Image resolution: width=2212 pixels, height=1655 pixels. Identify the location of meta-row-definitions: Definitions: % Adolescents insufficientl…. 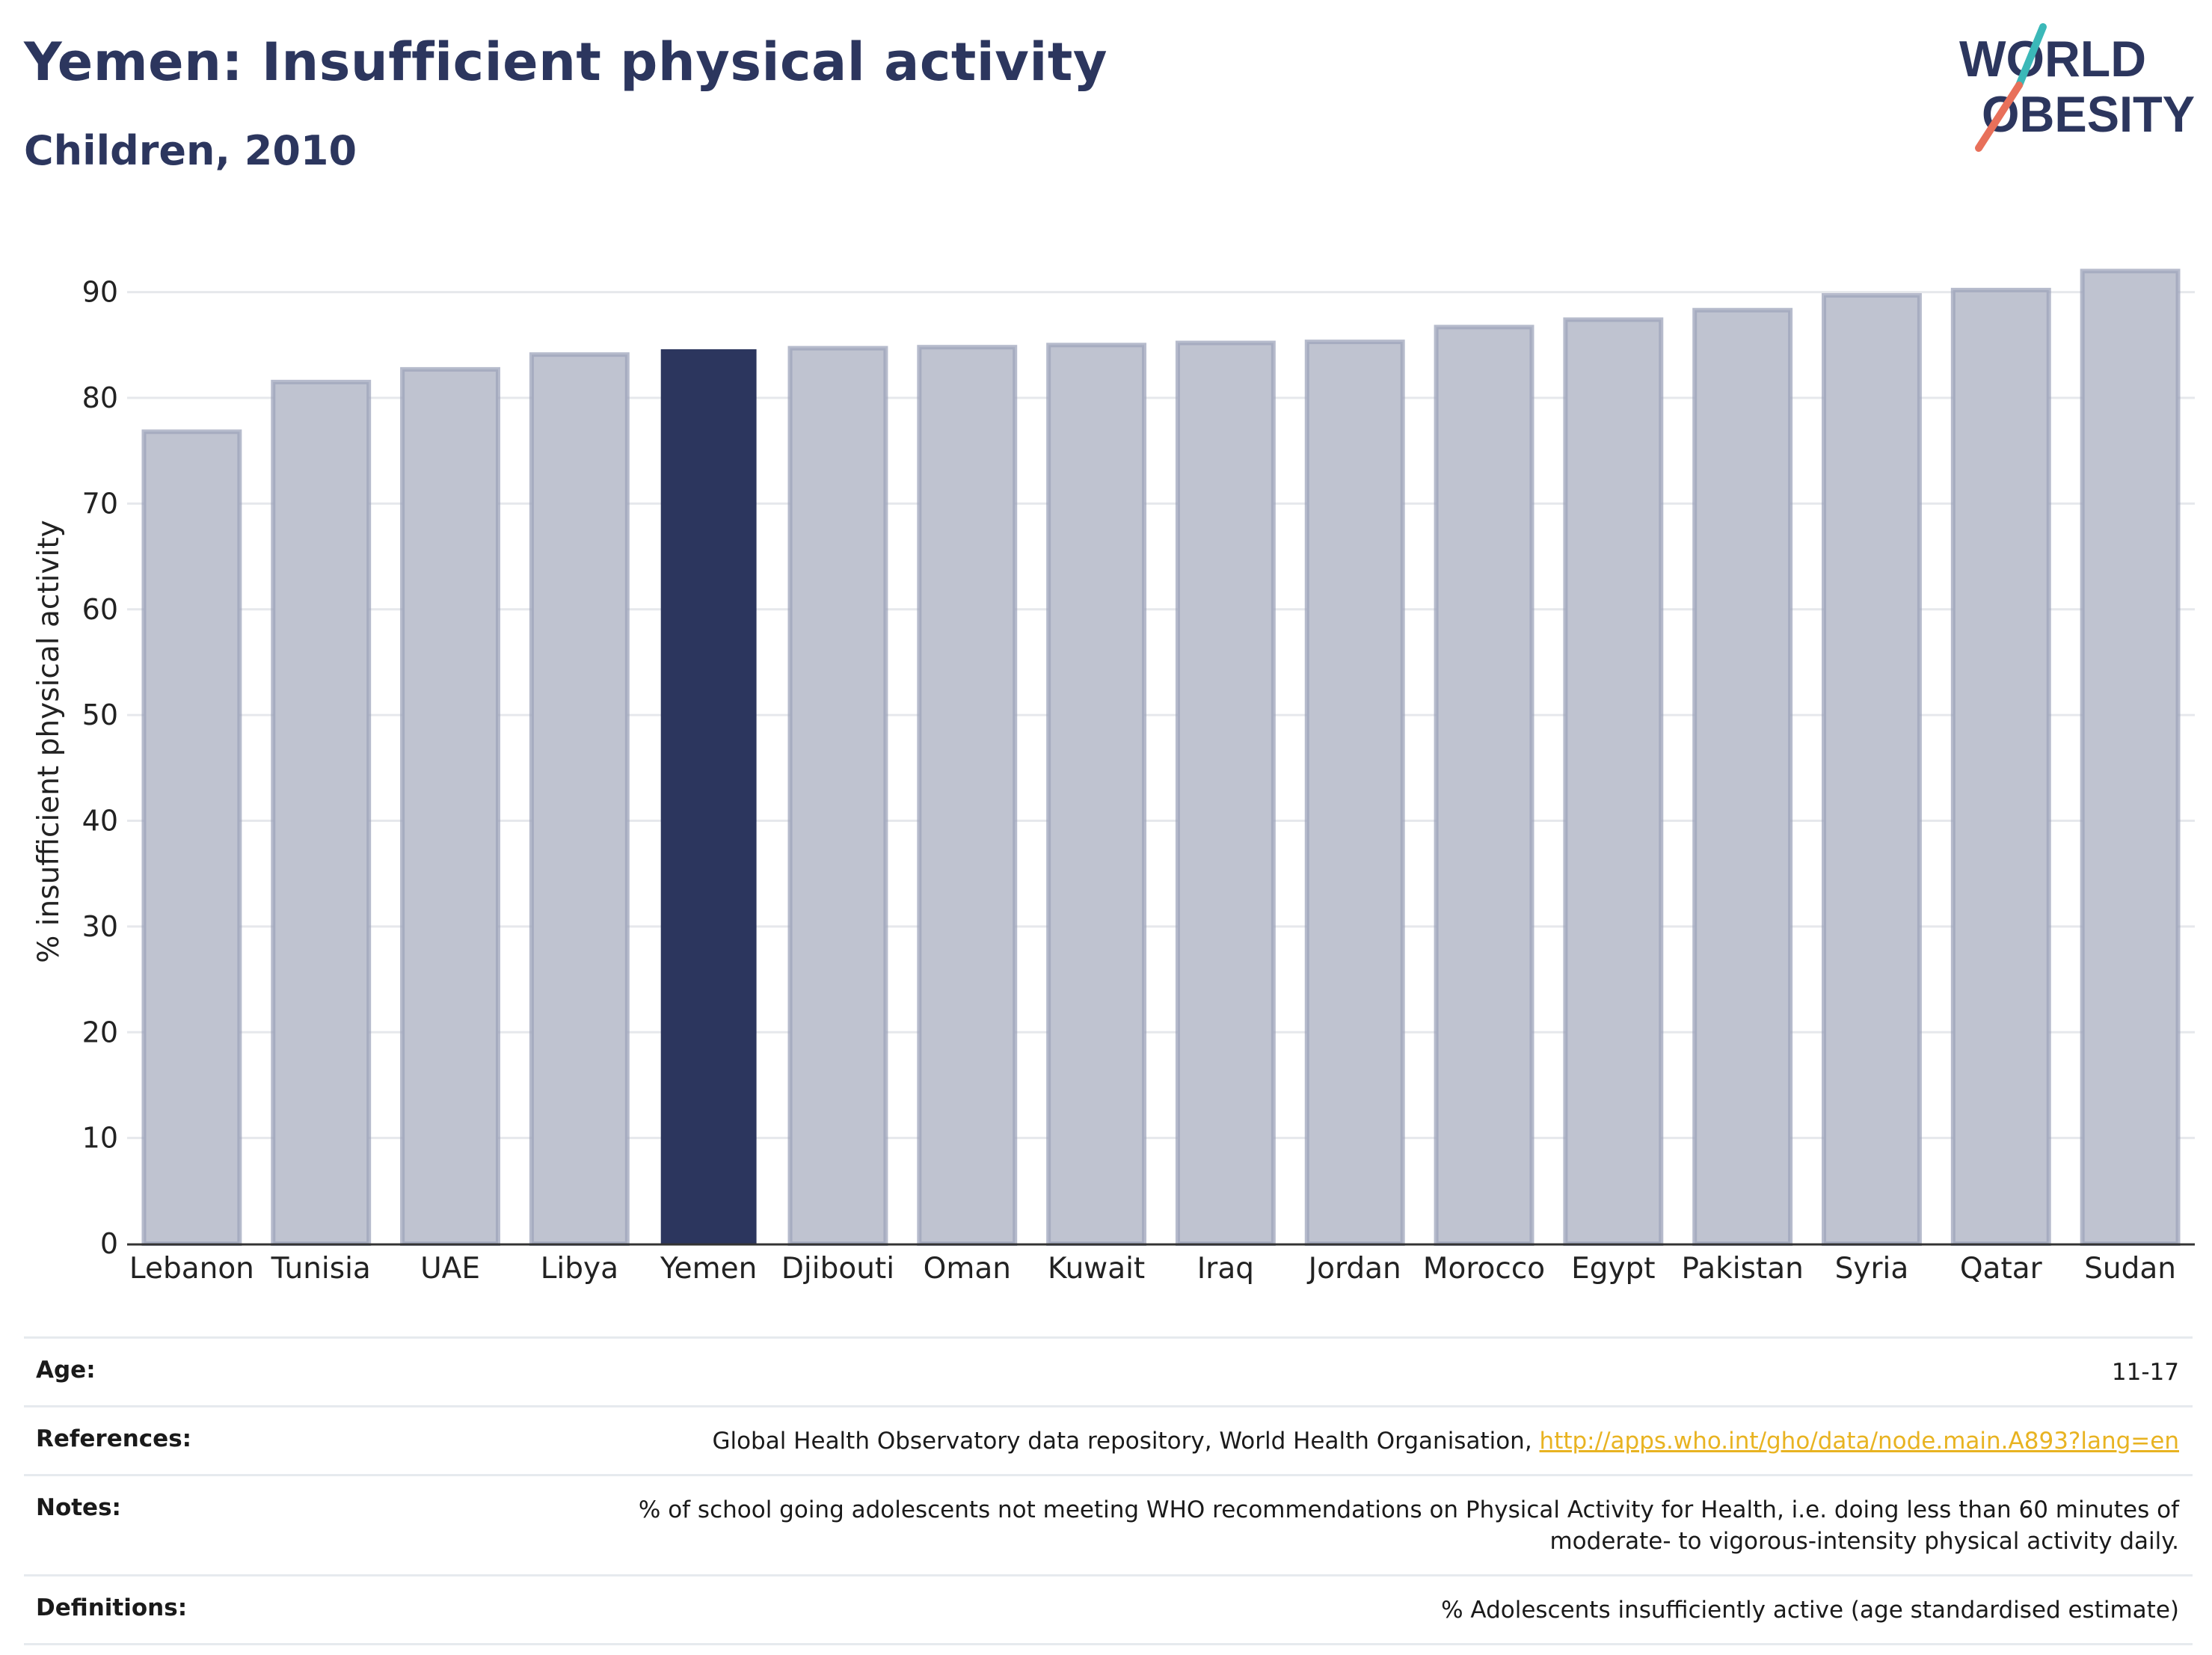
(1108, 1609).